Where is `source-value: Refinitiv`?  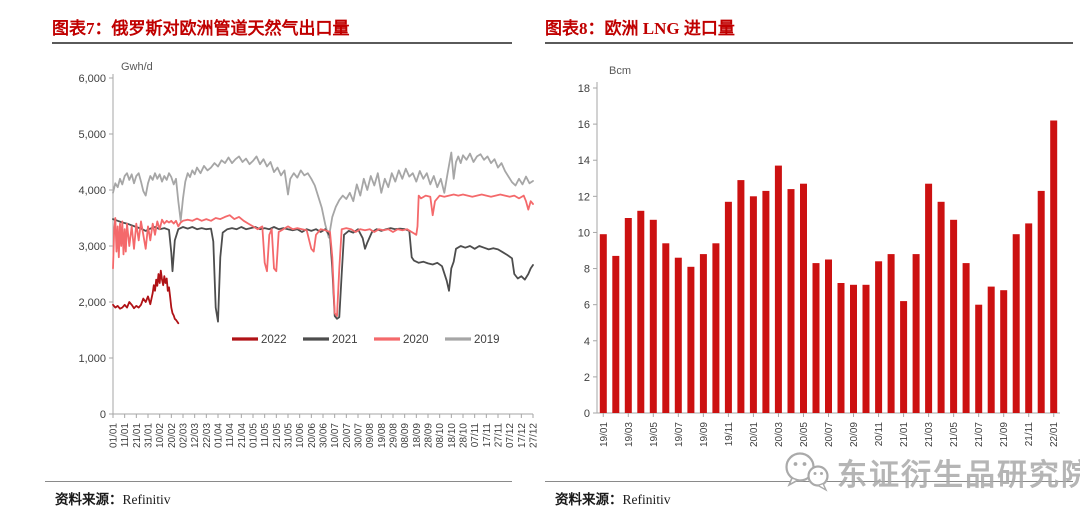 source-value: Refinitiv is located at coordinates (646, 499).